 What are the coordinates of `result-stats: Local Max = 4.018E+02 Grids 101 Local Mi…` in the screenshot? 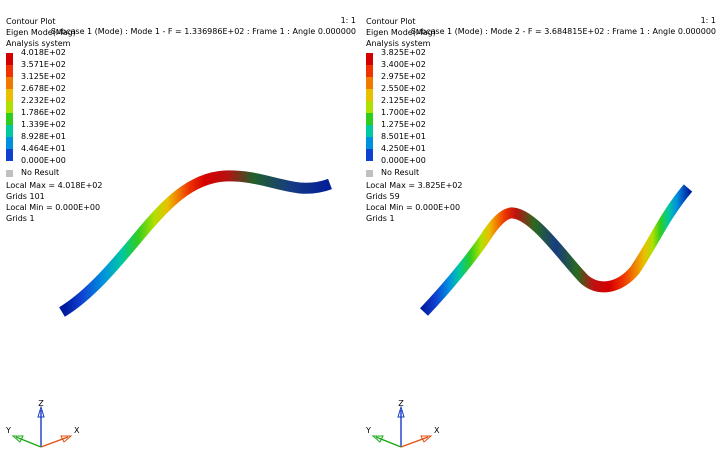 It's located at (54, 203).